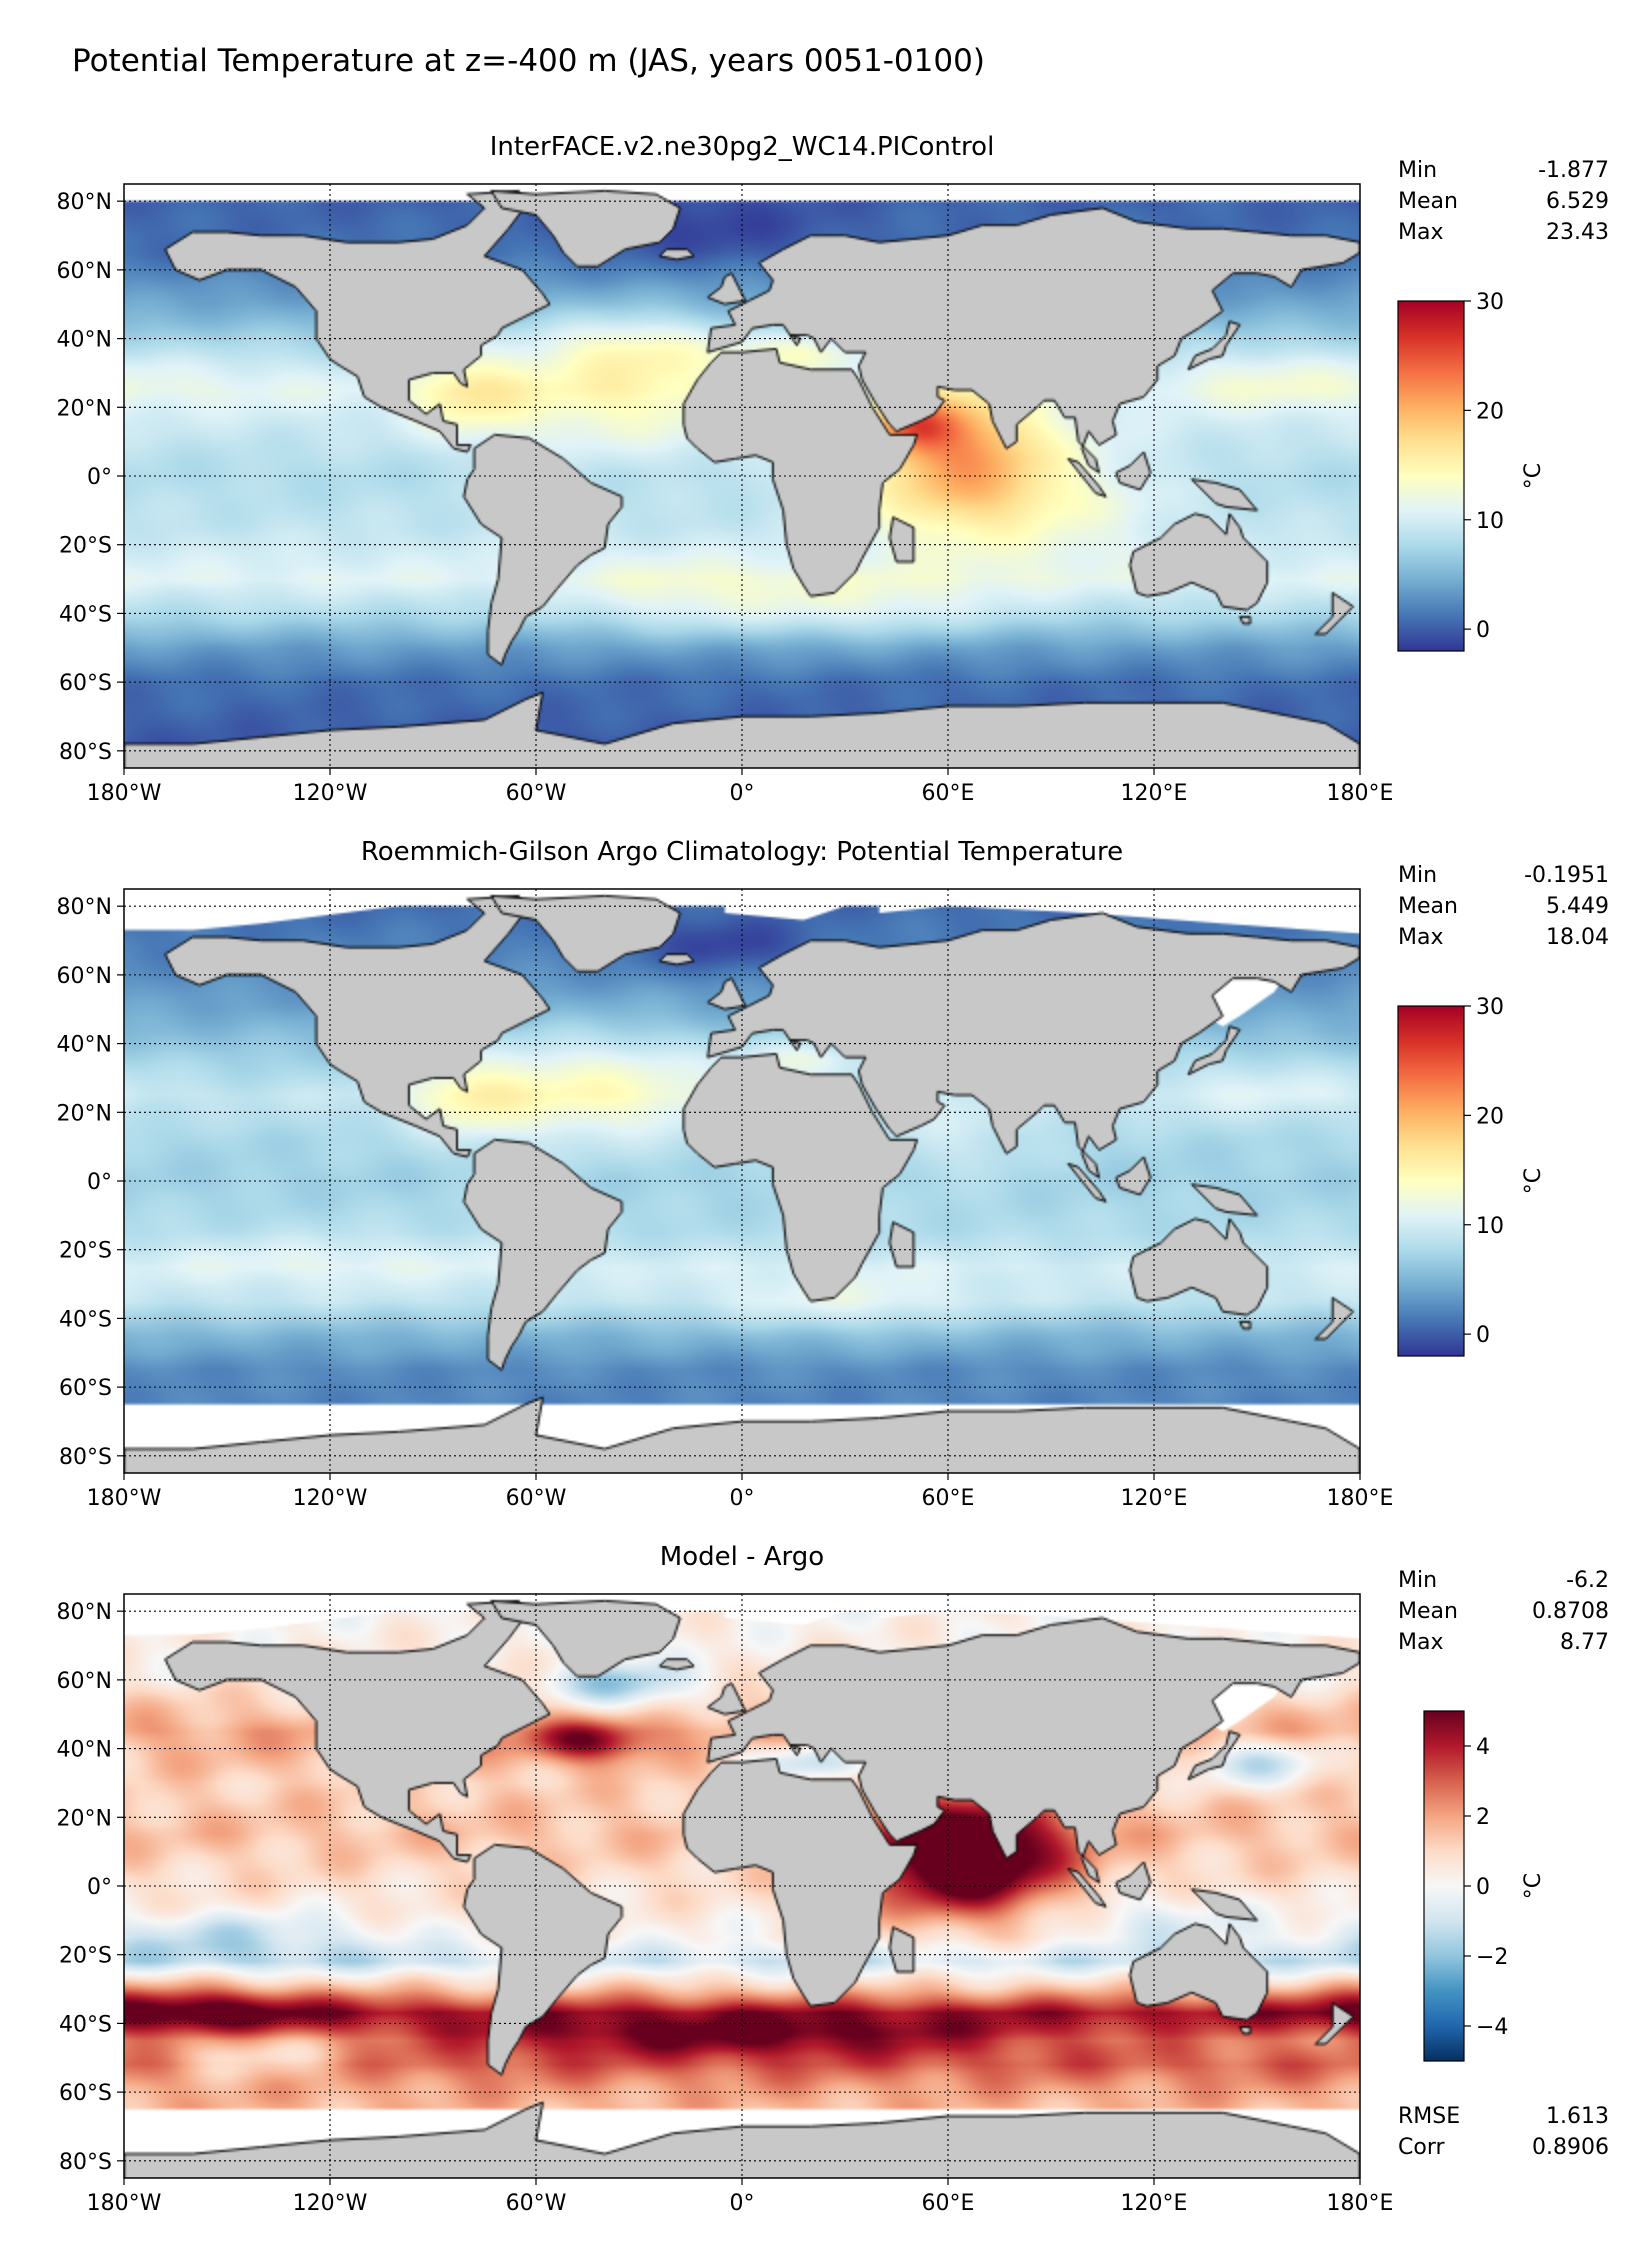 The height and width of the screenshot is (2265, 1651). Describe the element at coordinates (1577, 201) in the screenshot. I see `stat-value: 6.529` at that location.